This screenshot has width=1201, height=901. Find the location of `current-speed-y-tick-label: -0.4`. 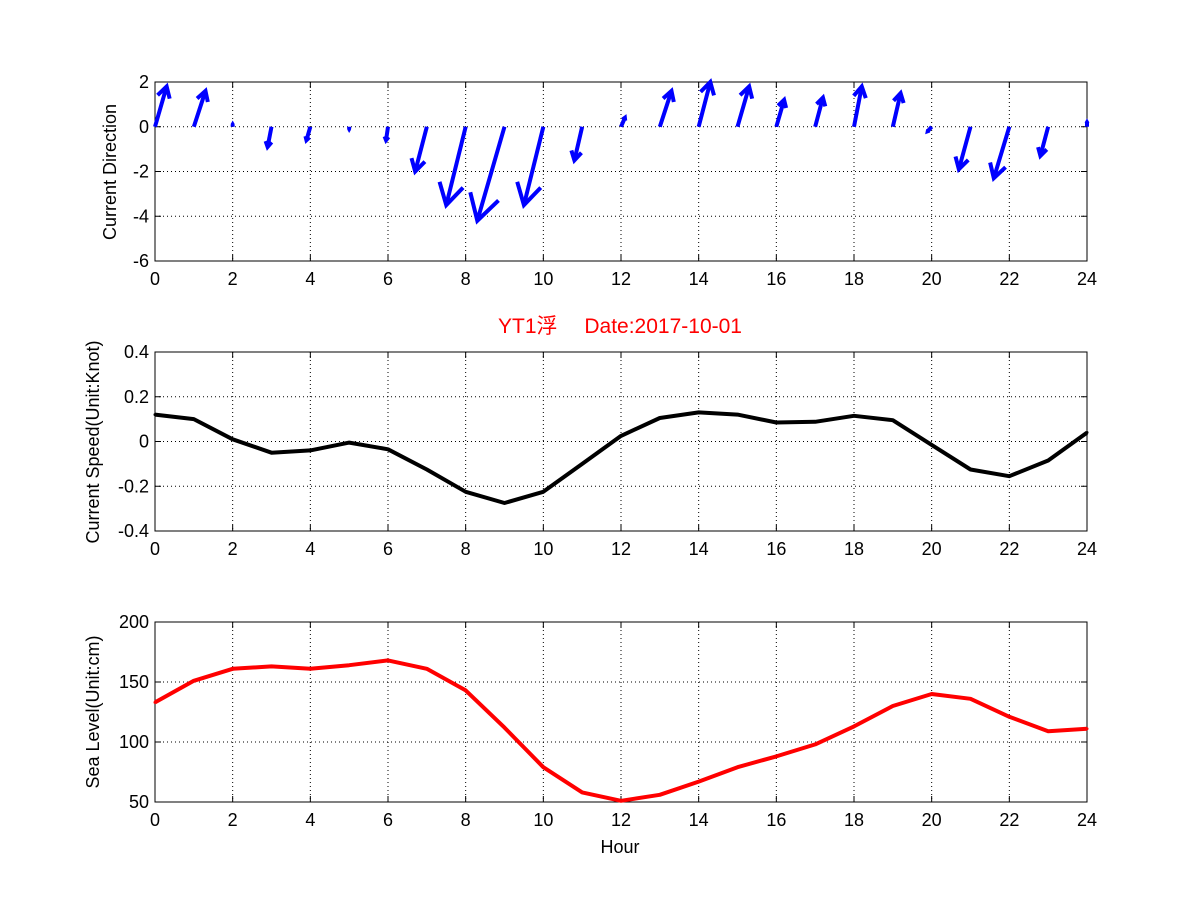

current-speed-y-tick-label: -0.4 is located at coordinates (133, 531).